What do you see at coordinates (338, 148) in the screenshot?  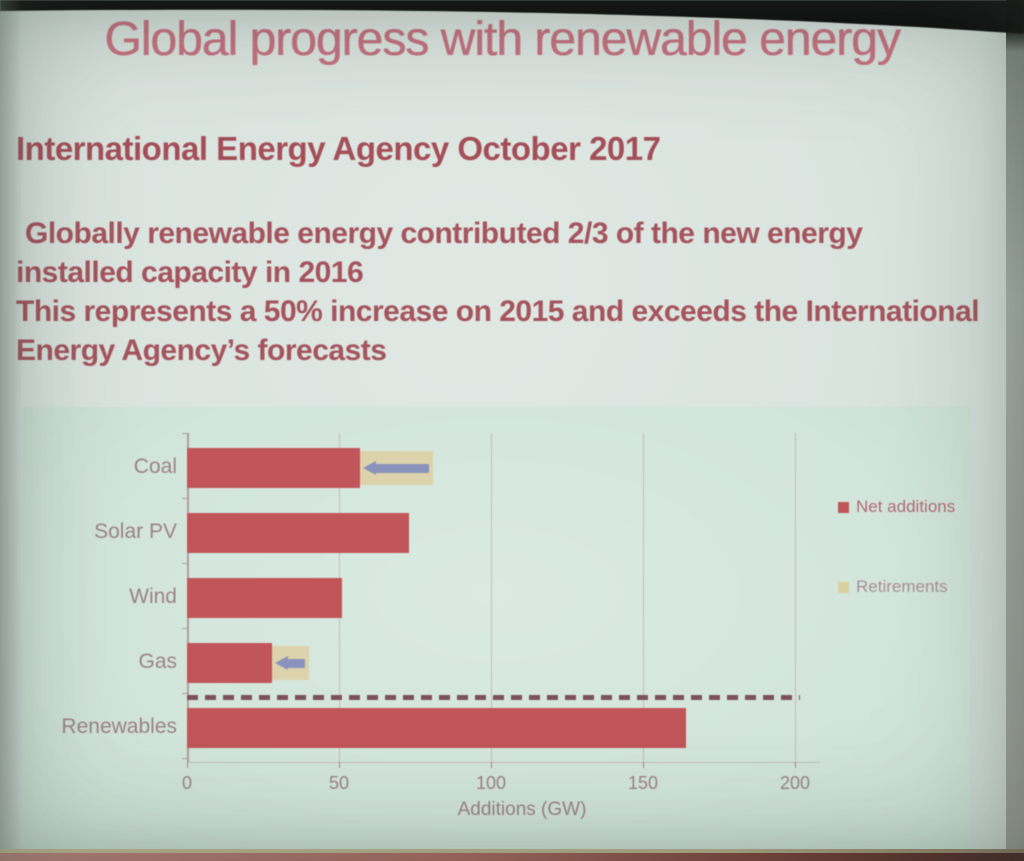 I see `slide-subtitle: International Energy Agency October 2017` at bounding box center [338, 148].